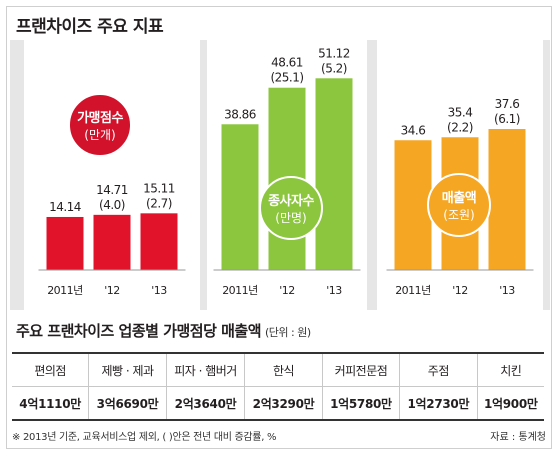  What do you see at coordinates (334, 68) in the screenshot?
I see `growth-label: (5.2)` at bounding box center [334, 68].